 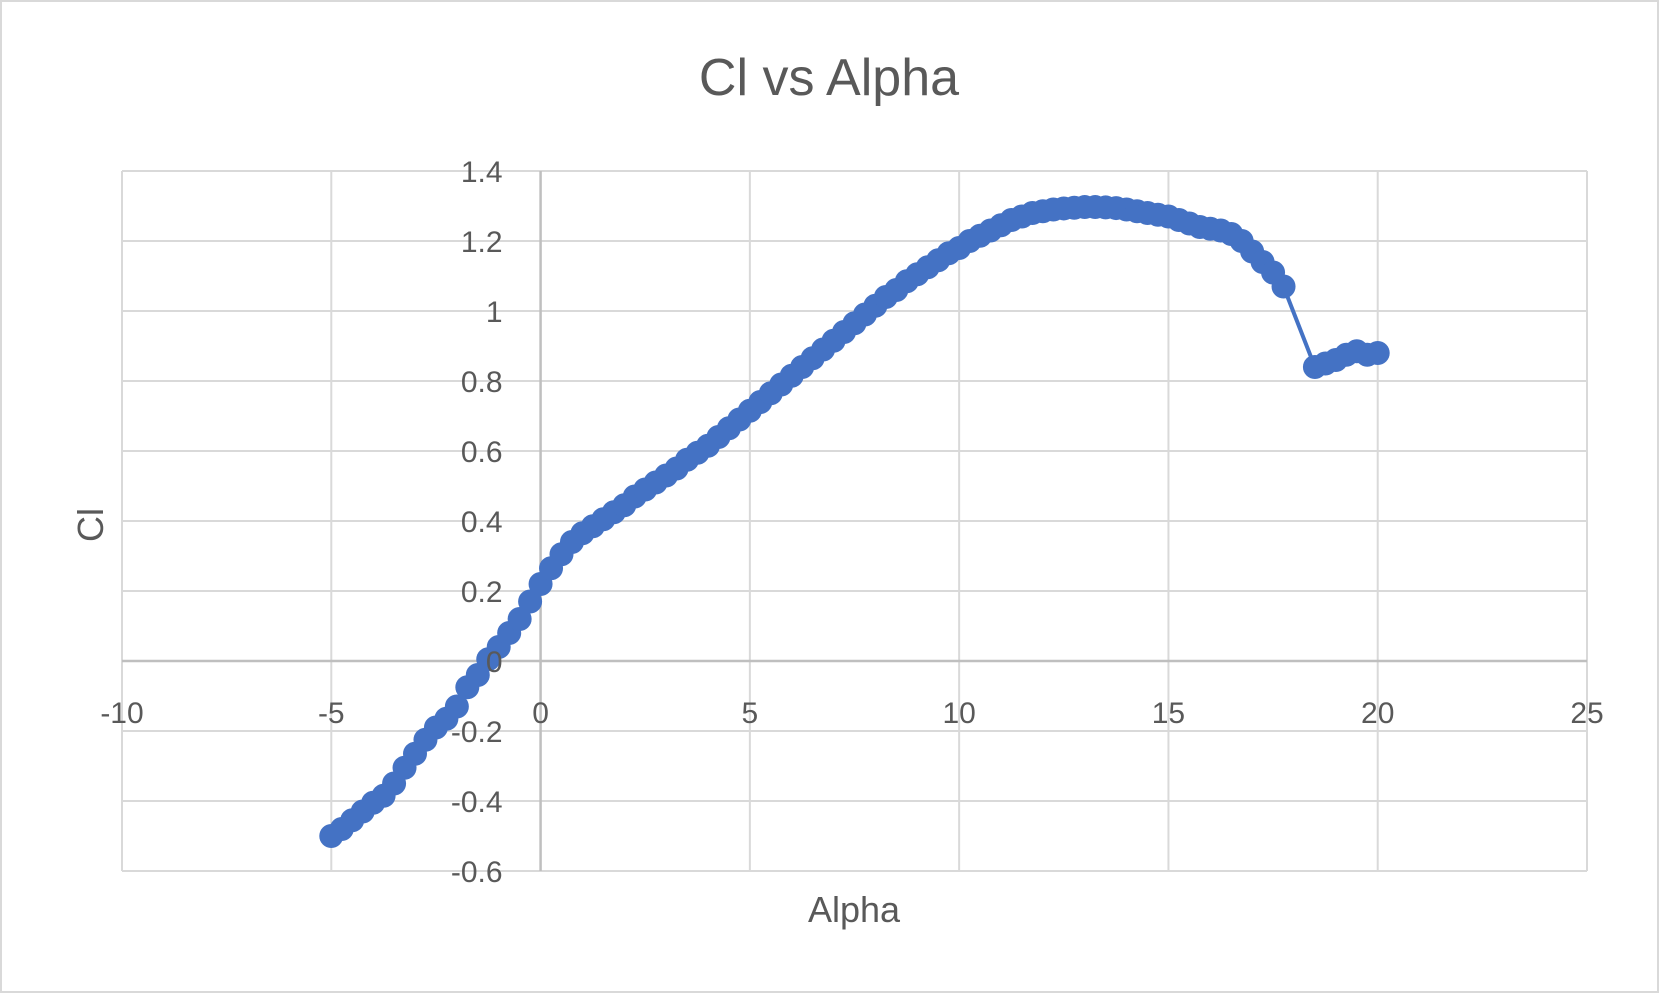 I want to click on y-tick-label: 1, so click(x=494, y=312).